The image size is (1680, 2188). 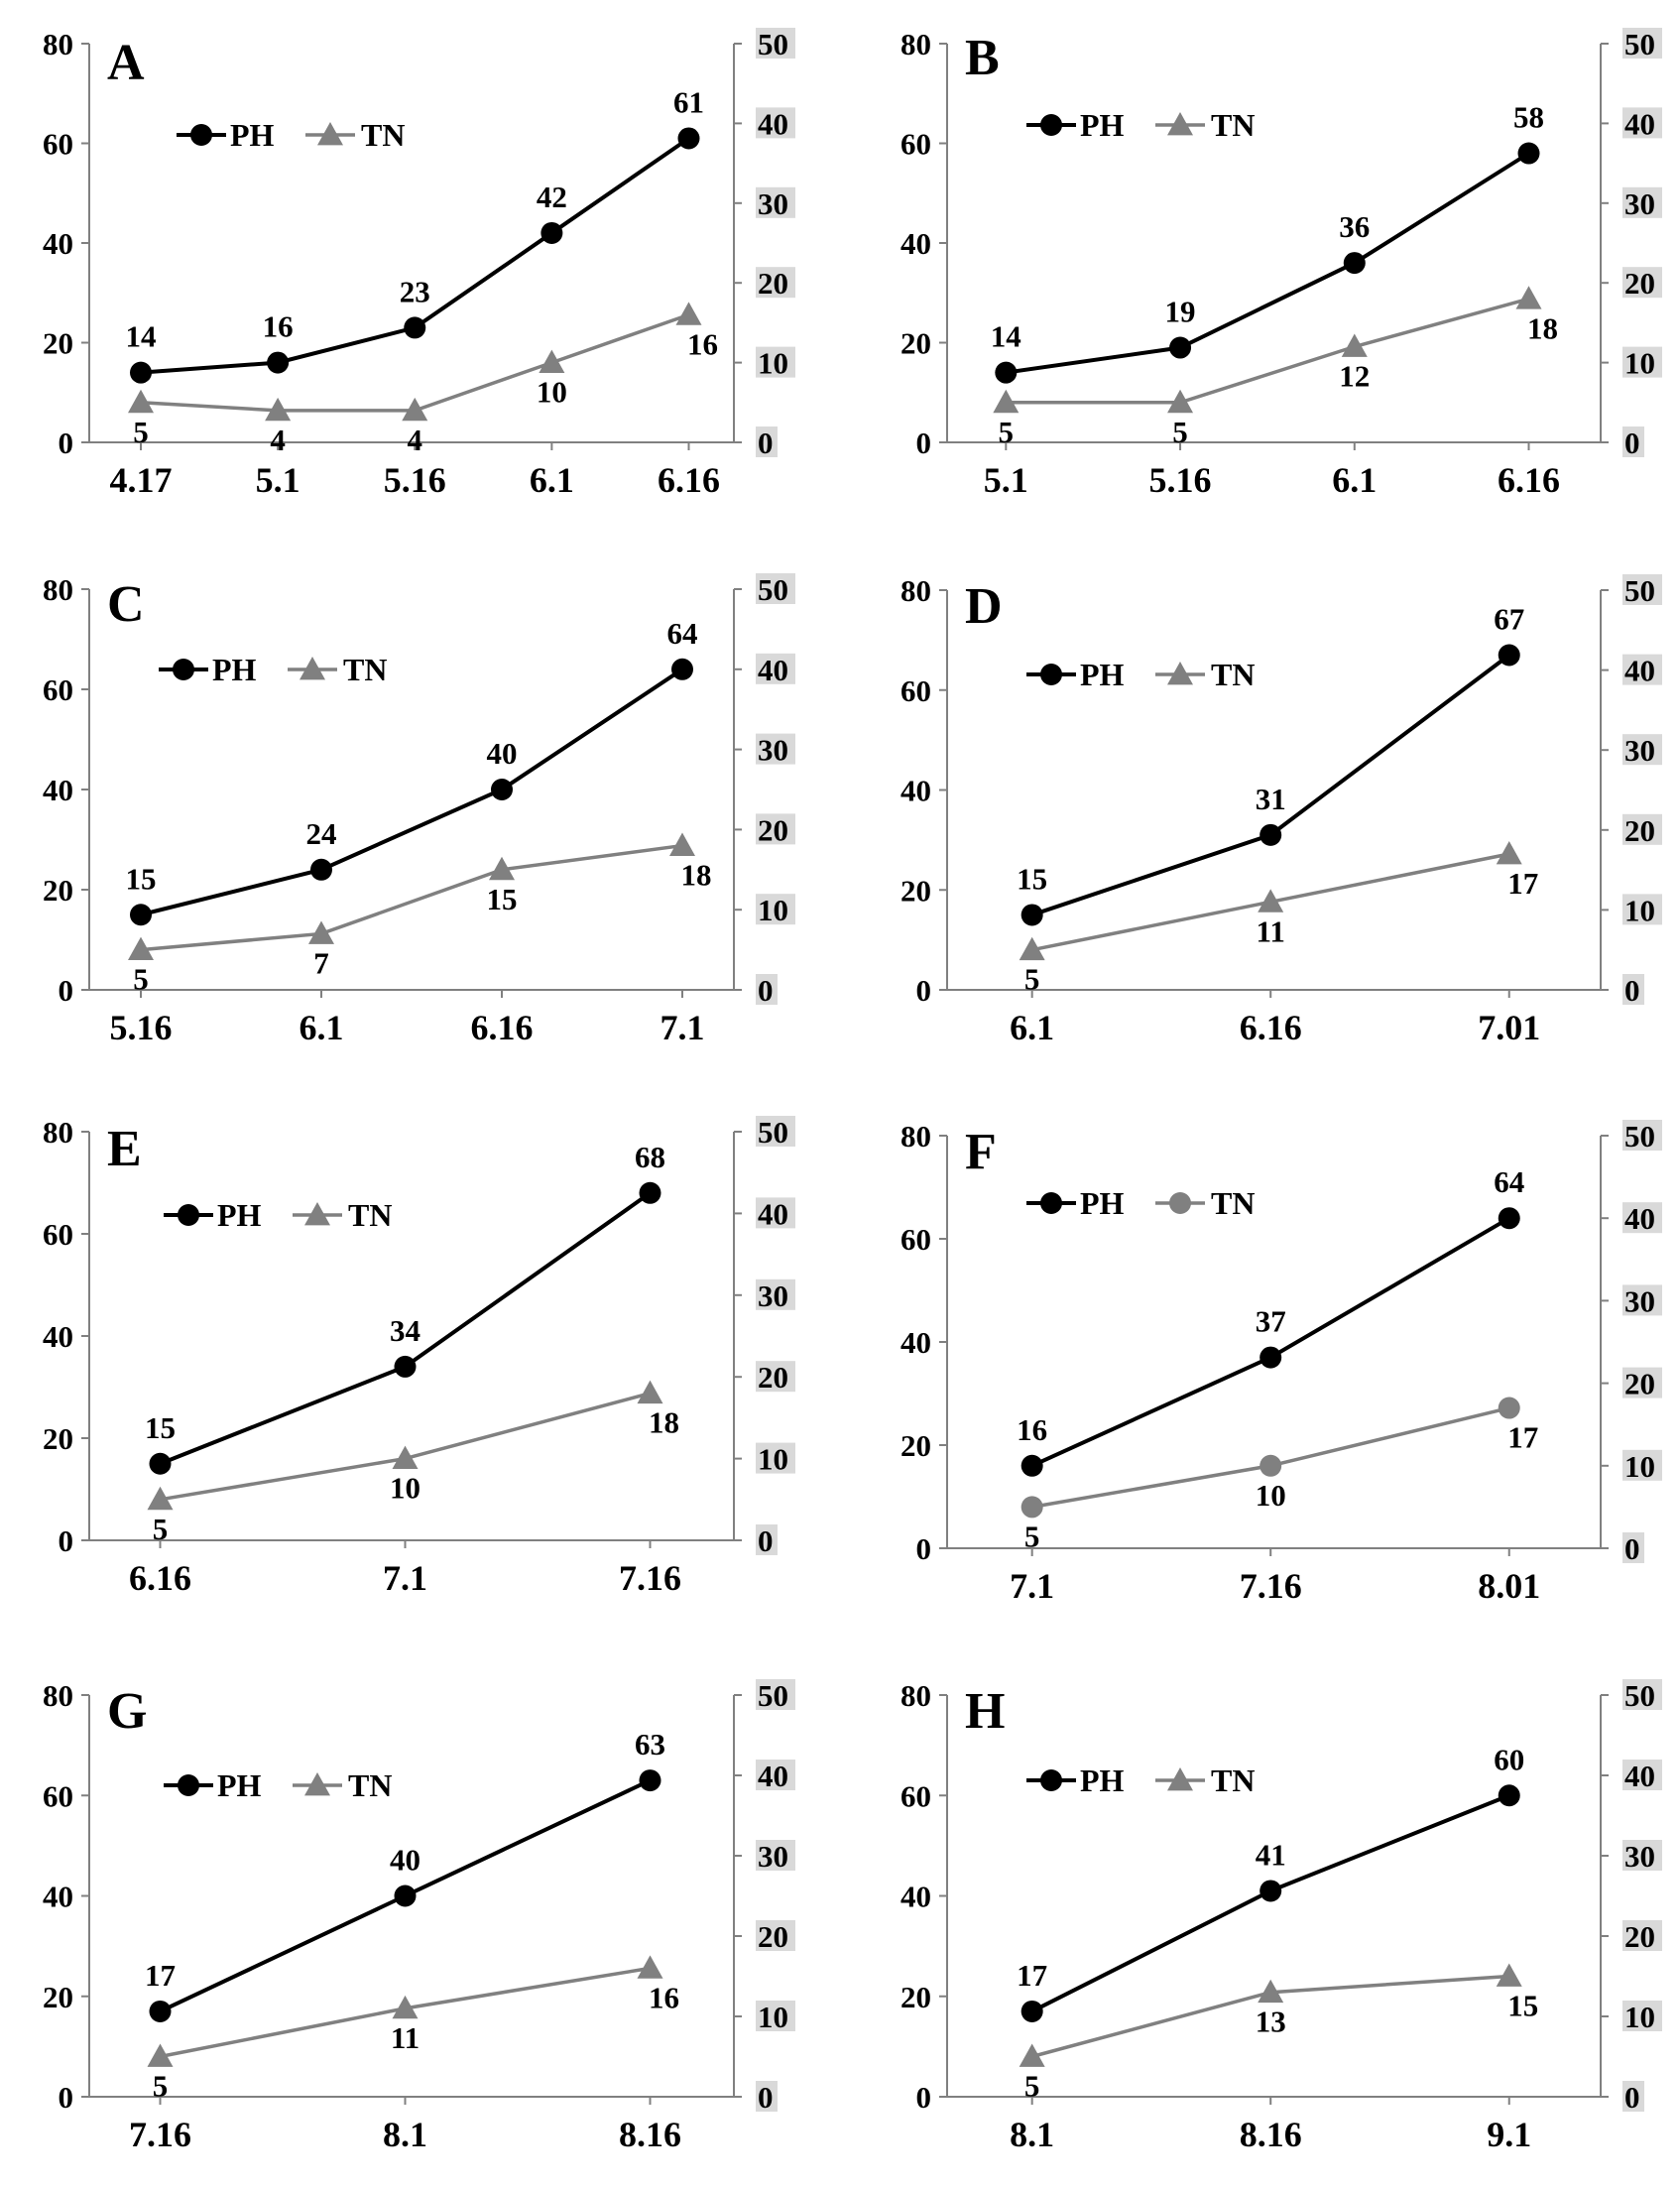 I want to click on data-label-tn: 17, so click(x=1522, y=883).